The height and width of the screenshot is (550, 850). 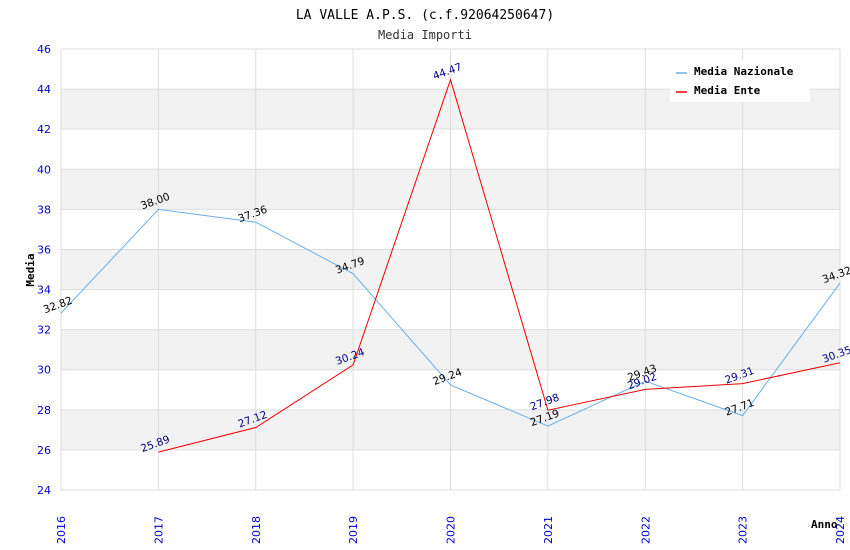 What do you see at coordinates (44, 290) in the screenshot?
I see `y-tick-label: 34` at bounding box center [44, 290].